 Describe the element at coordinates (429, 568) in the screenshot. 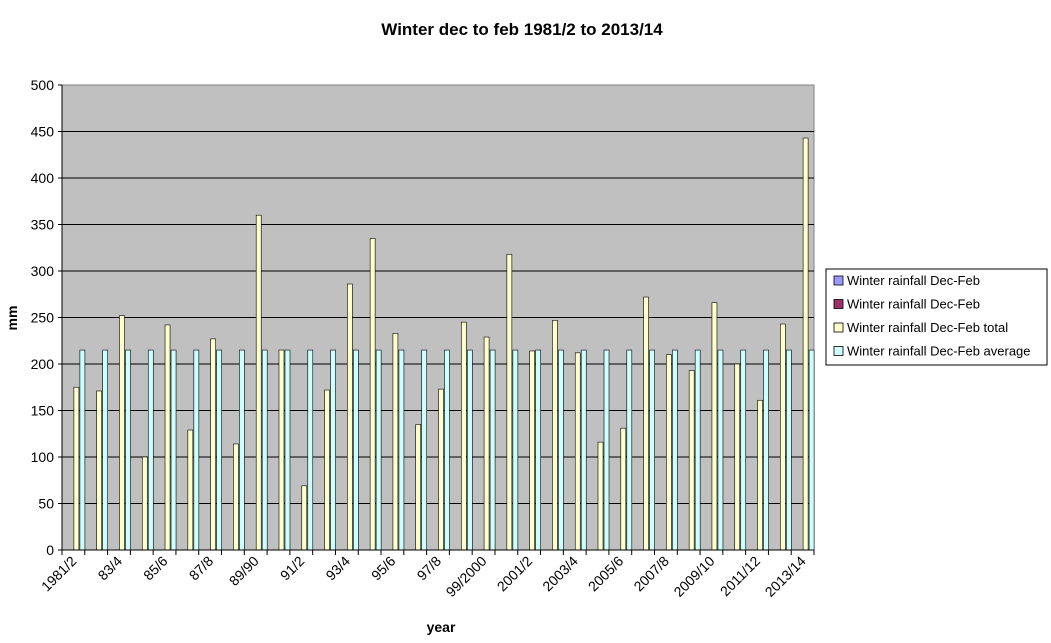

I see `x-tick-label: 97/8` at that location.